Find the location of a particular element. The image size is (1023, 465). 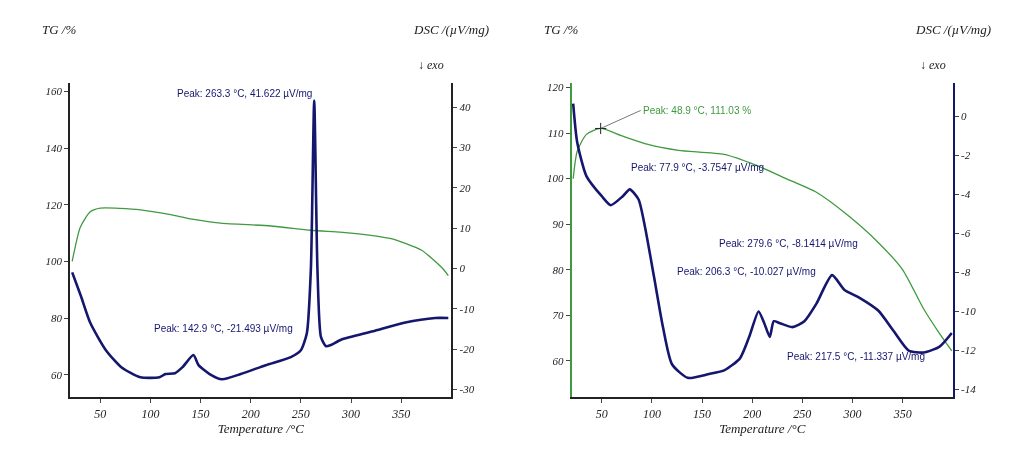

annotation: Peak: 263.3 °C, 41.622 µV/mg is located at coordinates (245, 93).